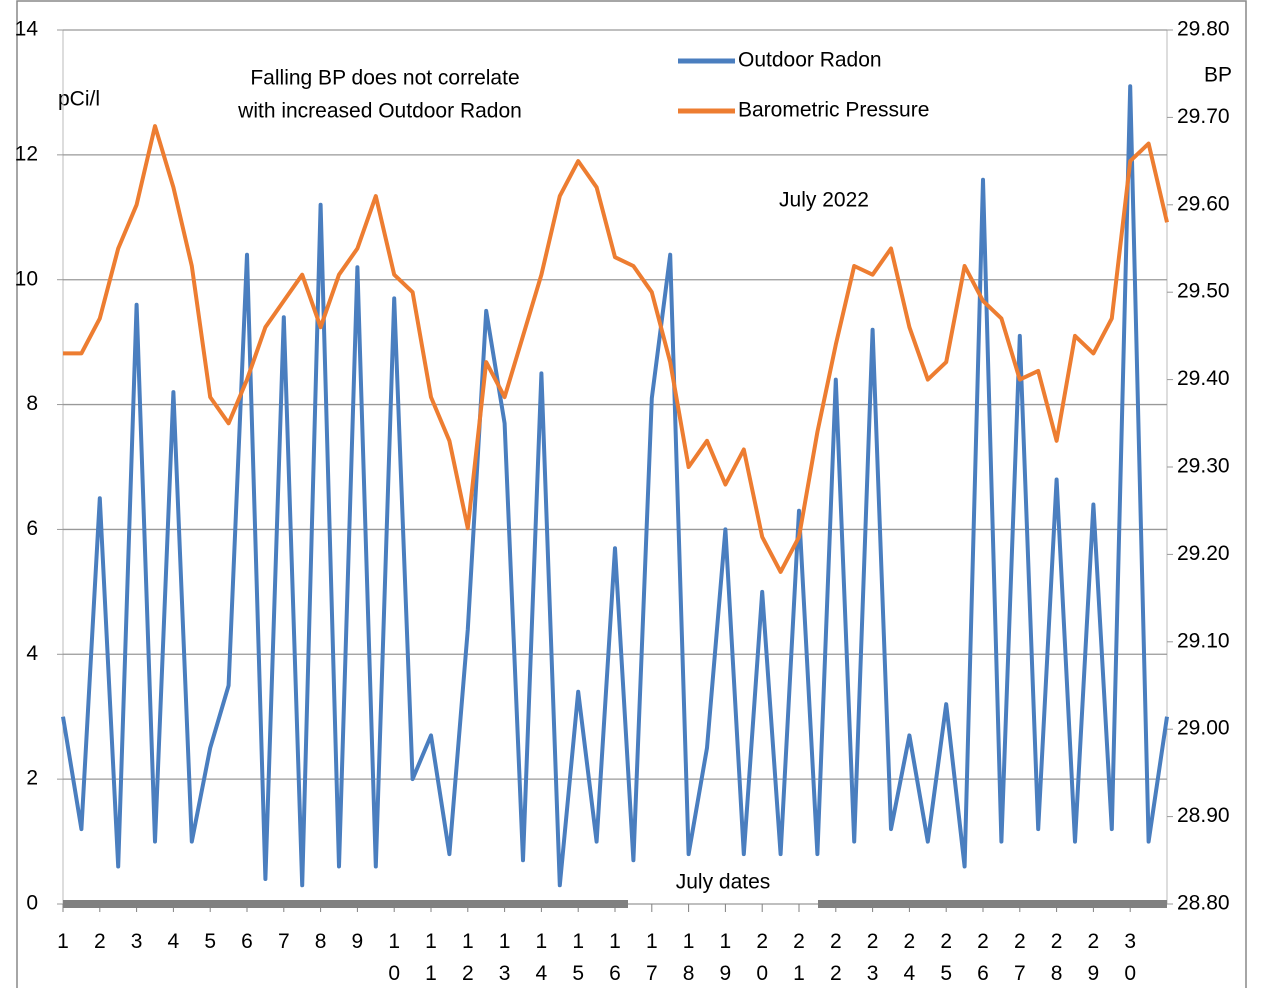  Describe the element at coordinates (247, 941) in the screenshot. I see `x-tick-label: 6` at that location.